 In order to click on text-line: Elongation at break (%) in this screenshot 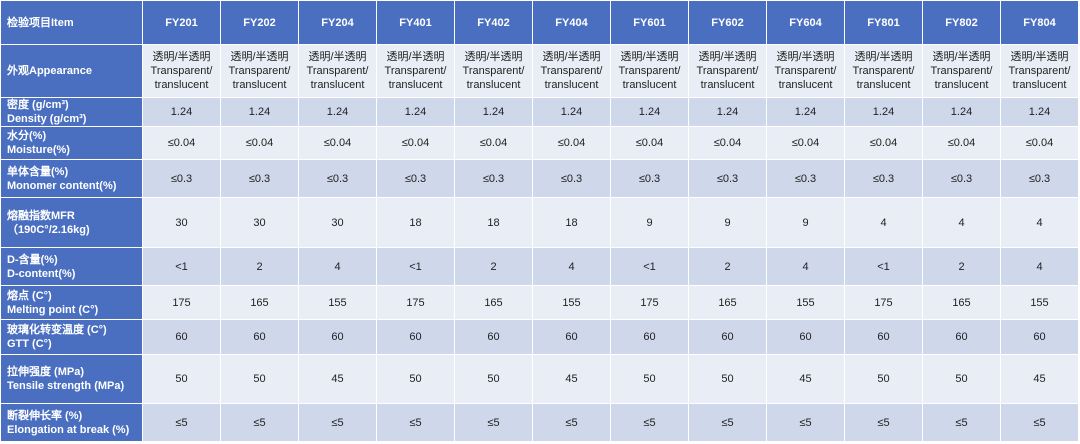, I will do `click(68, 429)`.